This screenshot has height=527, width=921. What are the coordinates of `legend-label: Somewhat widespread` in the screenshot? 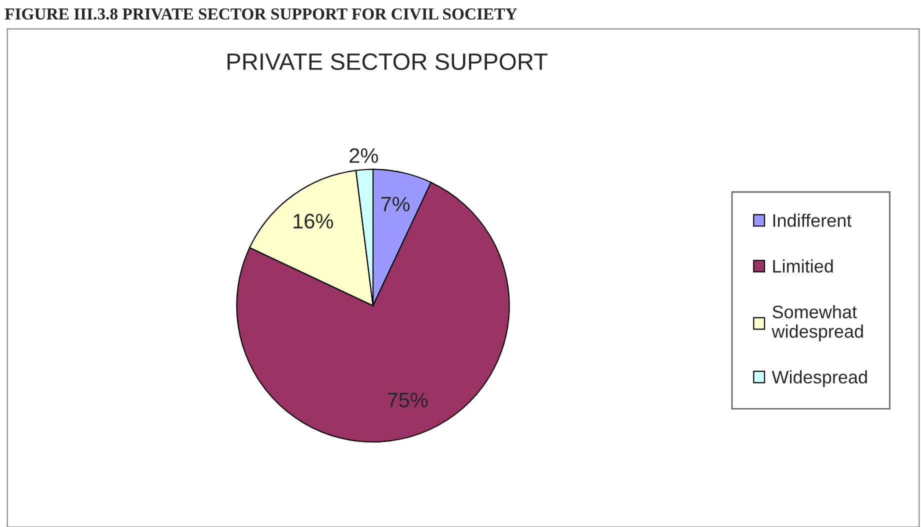 It's located at (817, 323).